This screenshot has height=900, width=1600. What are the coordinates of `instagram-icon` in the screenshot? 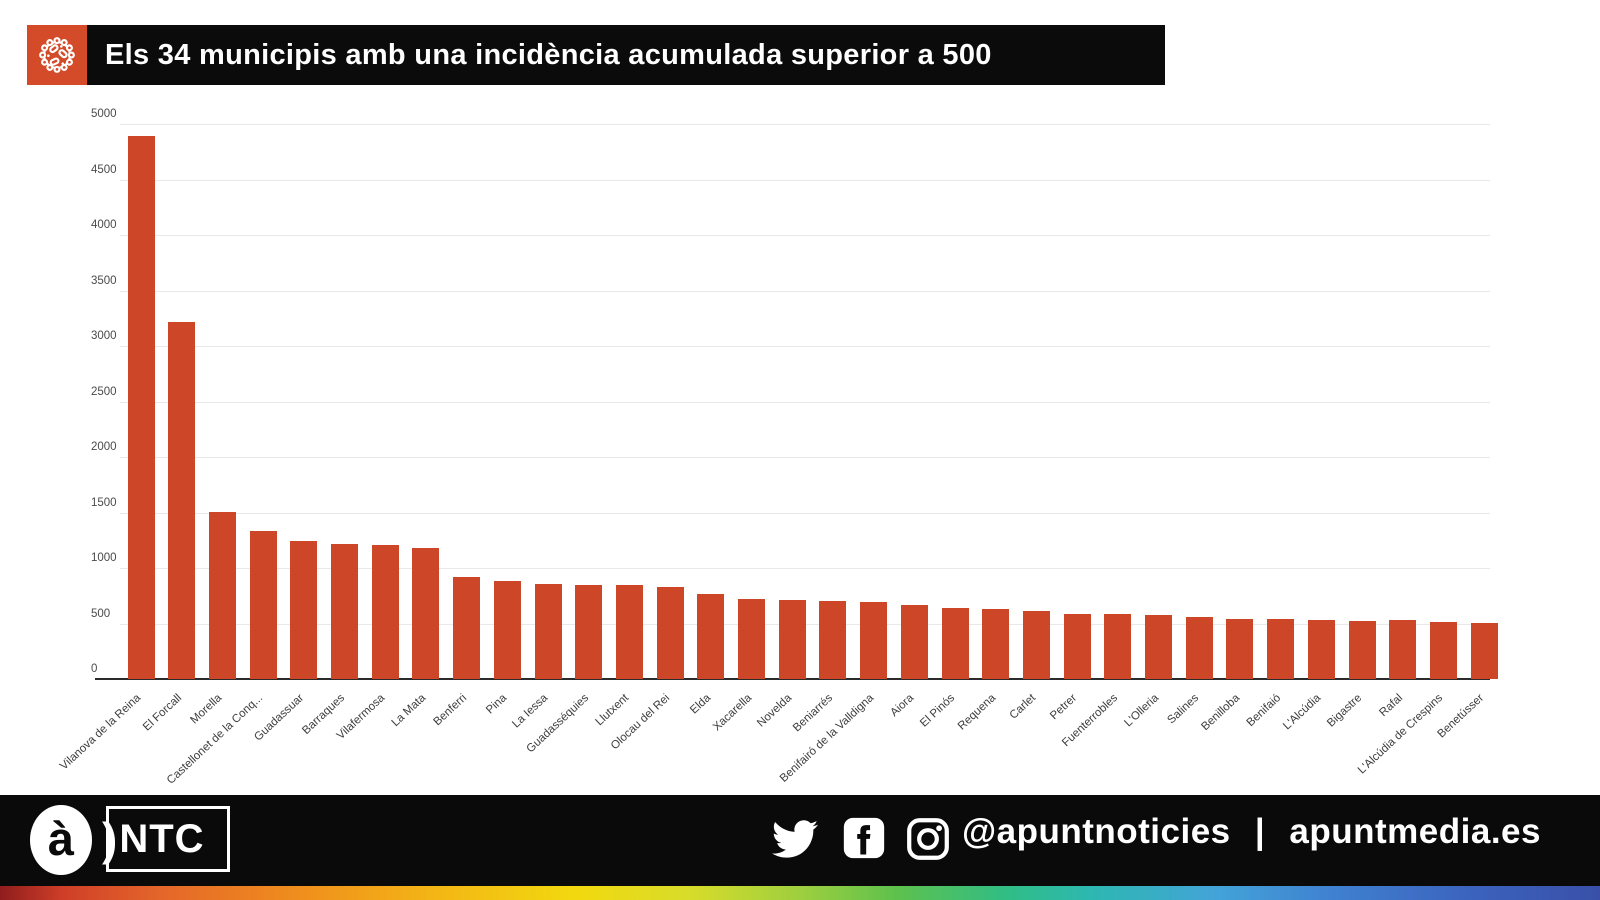 It's located at (928, 839).